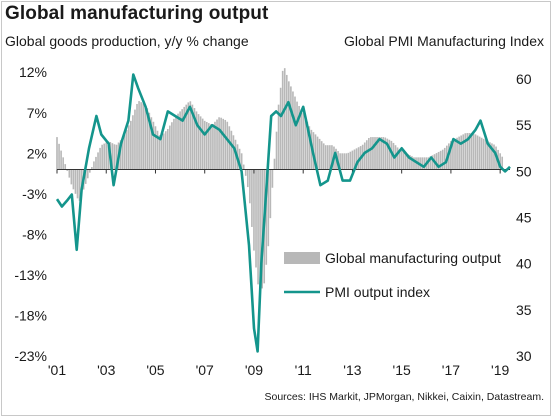  Describe the element at coordinates (500, 370) in the screenshot. I see `x-tick-label: '19` at that location.